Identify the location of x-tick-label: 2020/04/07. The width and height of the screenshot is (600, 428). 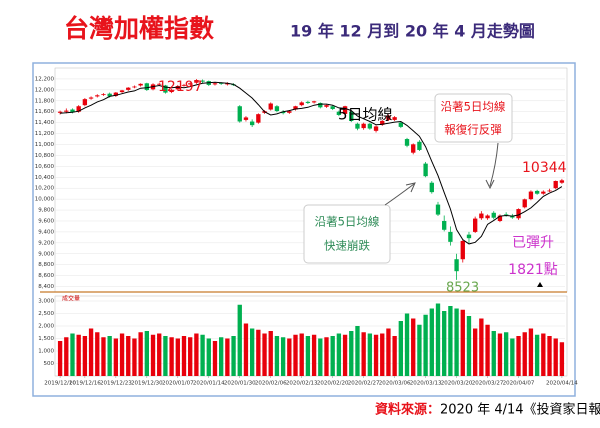
(519, 384).